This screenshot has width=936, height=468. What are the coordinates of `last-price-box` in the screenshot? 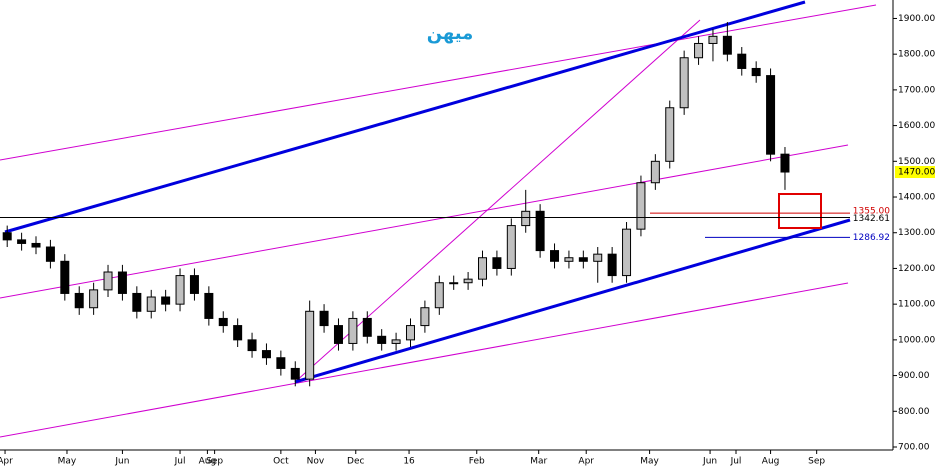 It's located at (915, 172).